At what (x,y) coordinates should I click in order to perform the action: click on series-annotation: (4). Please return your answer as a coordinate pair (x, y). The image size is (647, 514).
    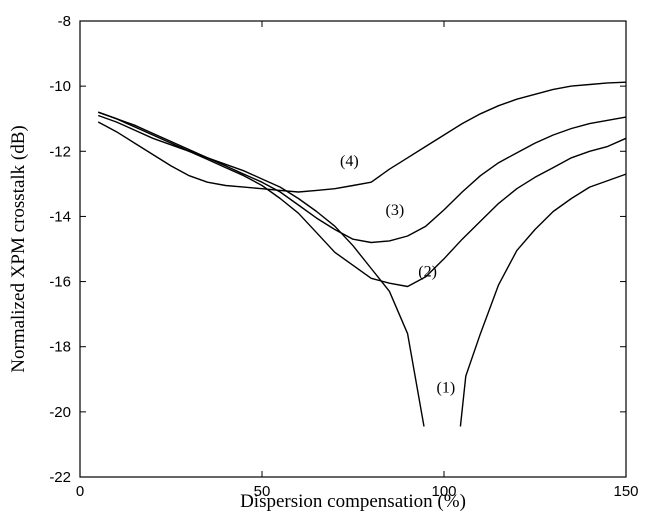
    Looking at the image, I should click on (349, 161).